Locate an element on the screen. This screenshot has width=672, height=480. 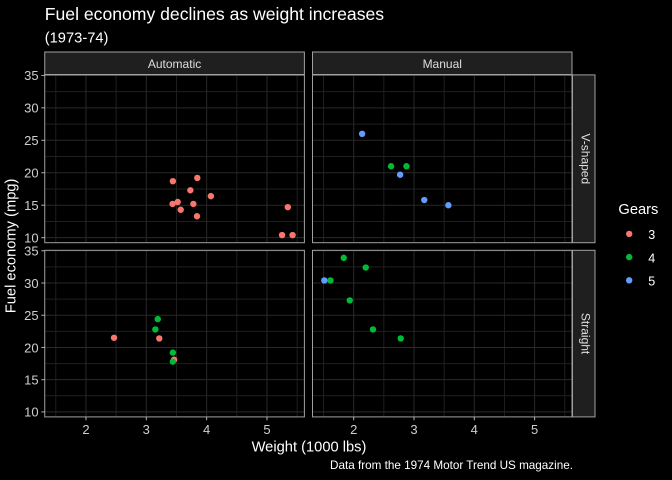
svg-text: V-shaped is located at coordinates (585, 158).